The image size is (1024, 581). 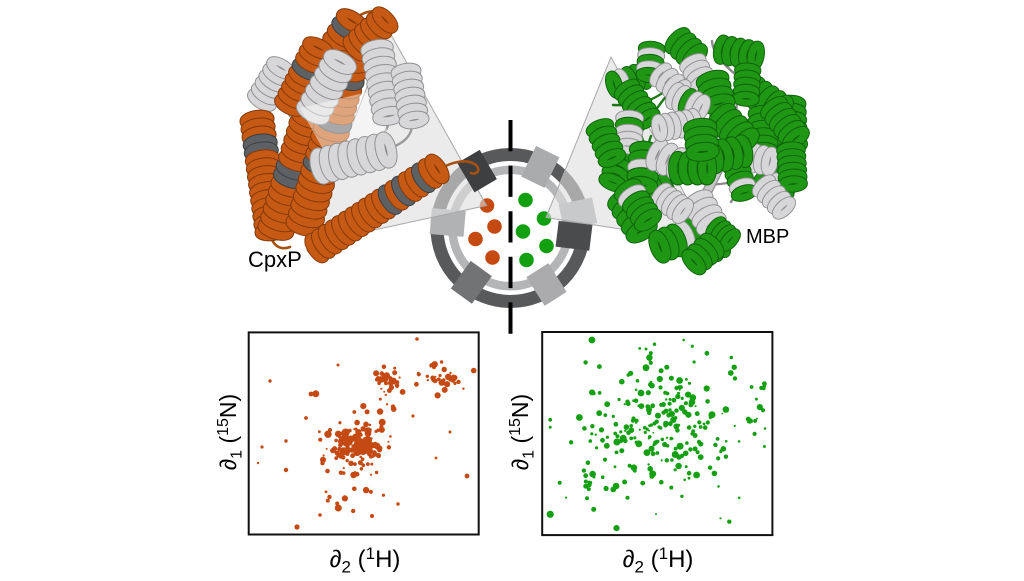 What do you see at coordinates (767, 237) in the screenshot?
I see `svg-text: MBP` at bounding box center [767, 237].